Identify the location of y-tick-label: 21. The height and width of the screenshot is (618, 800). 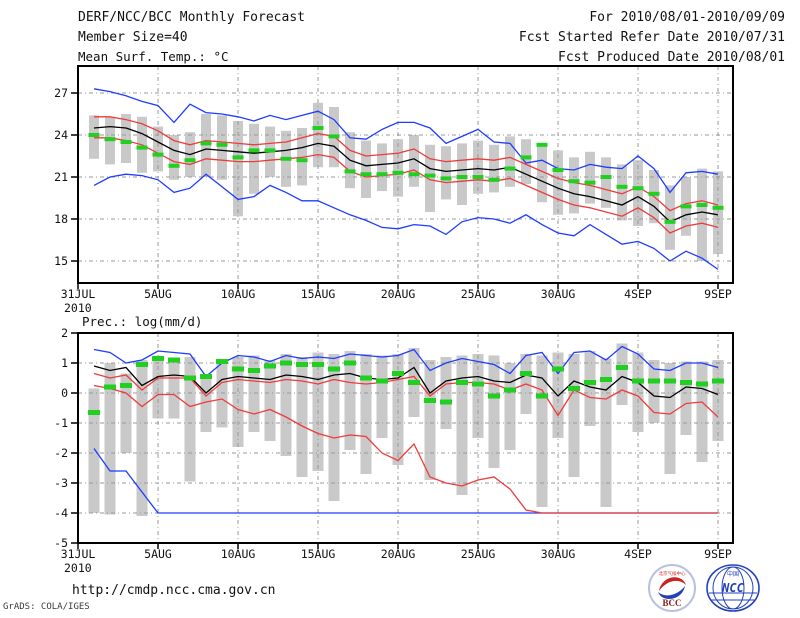
(61, 177).